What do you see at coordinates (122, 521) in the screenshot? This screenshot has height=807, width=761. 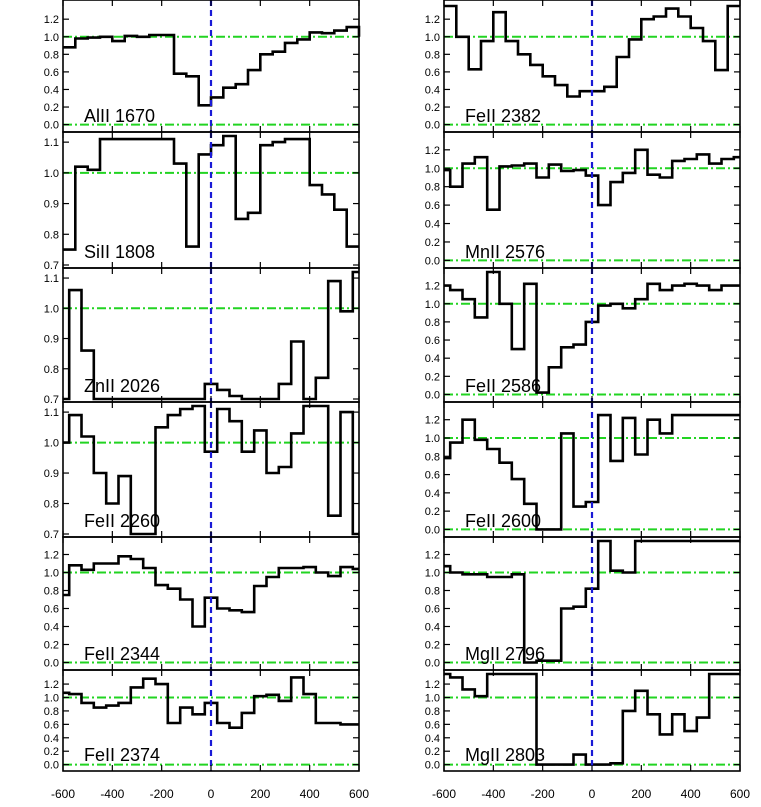 I see `ion-label: FeII 2260` at bounding box center [122, 521].